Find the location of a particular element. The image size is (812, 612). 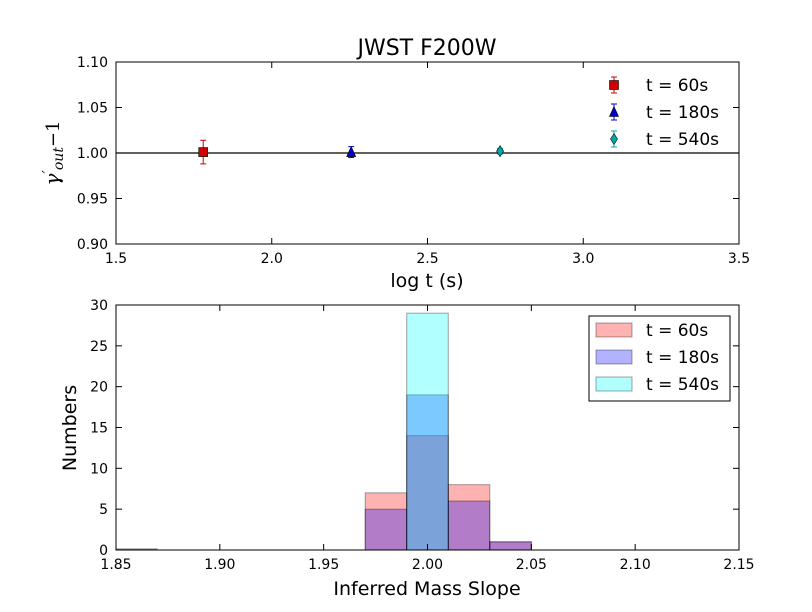

top-x-tick-label: 2.0 is located at coordinates (272, 259).